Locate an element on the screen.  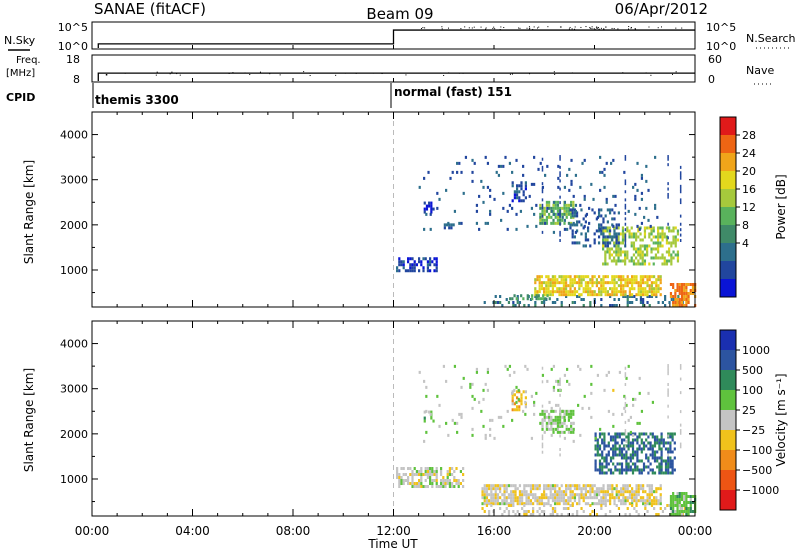
colorbar-tick-label: −500 is located at coordinates (757, 470).